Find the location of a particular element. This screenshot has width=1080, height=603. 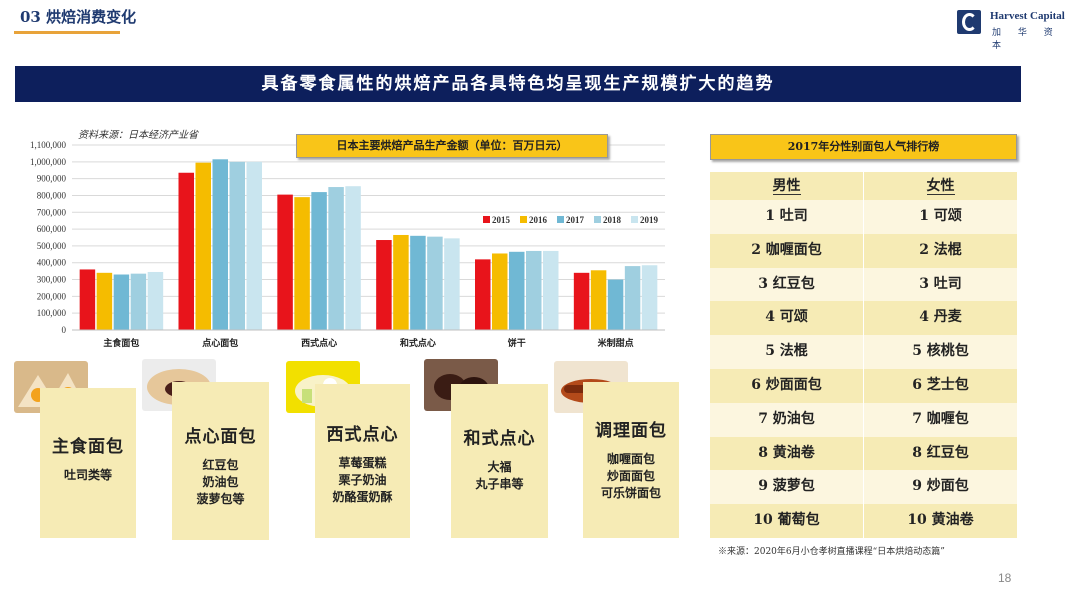

y-tick-label: 1,000,000 is located at coordinates (48, 162).